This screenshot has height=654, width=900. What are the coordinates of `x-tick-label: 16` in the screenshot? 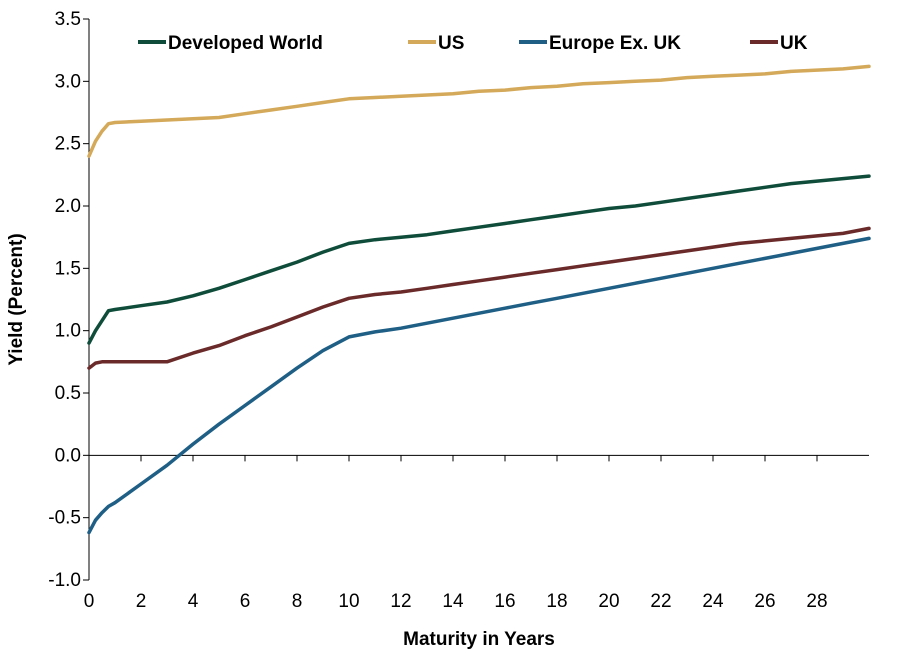 It's located at (504, 601).